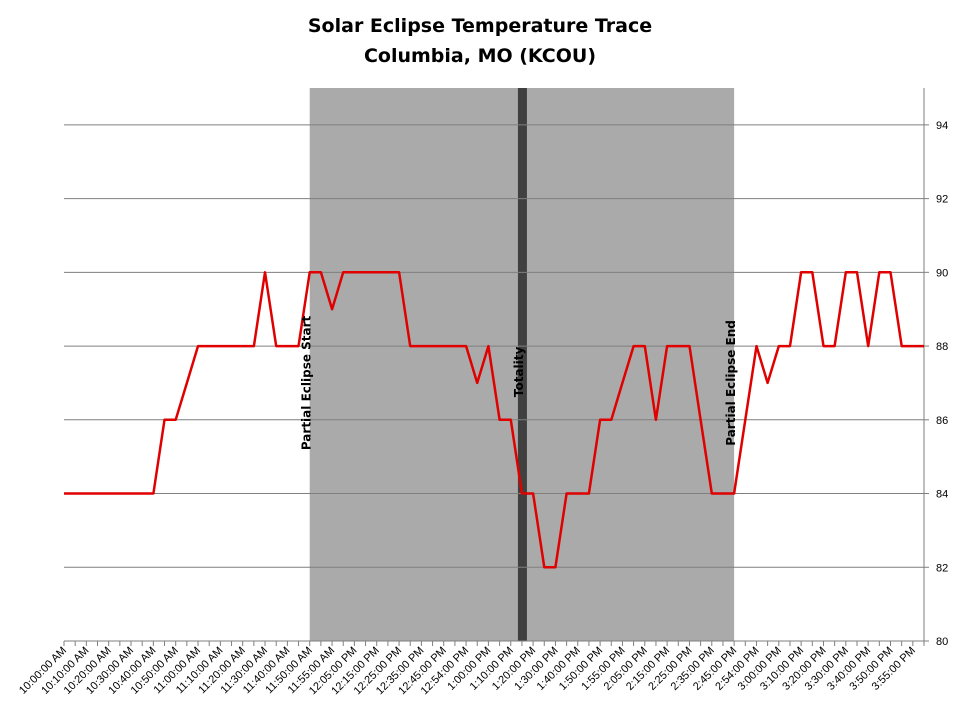 This screenshot has height=720, width=960. Describe the element at coordinates (942, 347) in the screenshot. I see `y-tick-label: 88` at that location.